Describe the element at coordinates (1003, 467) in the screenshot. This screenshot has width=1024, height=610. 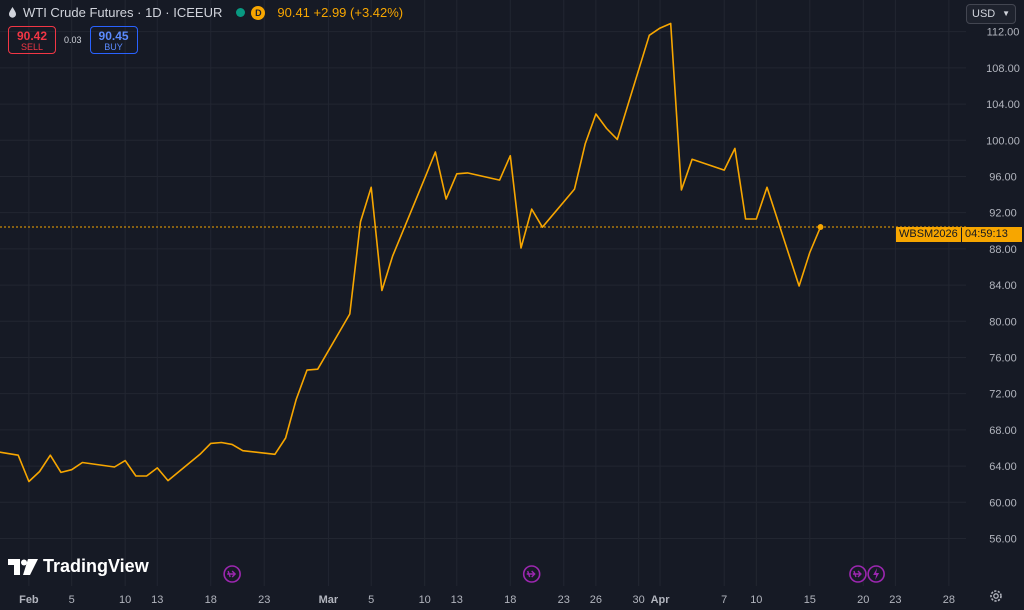
I see `y-tick-label: 64.00` at that location.